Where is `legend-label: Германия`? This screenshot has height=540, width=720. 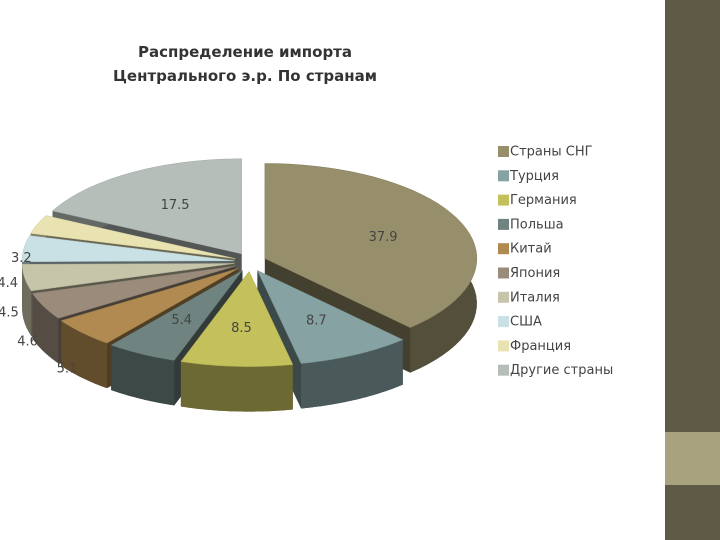
legend-label: Германия is located at coordinates (543, 200).